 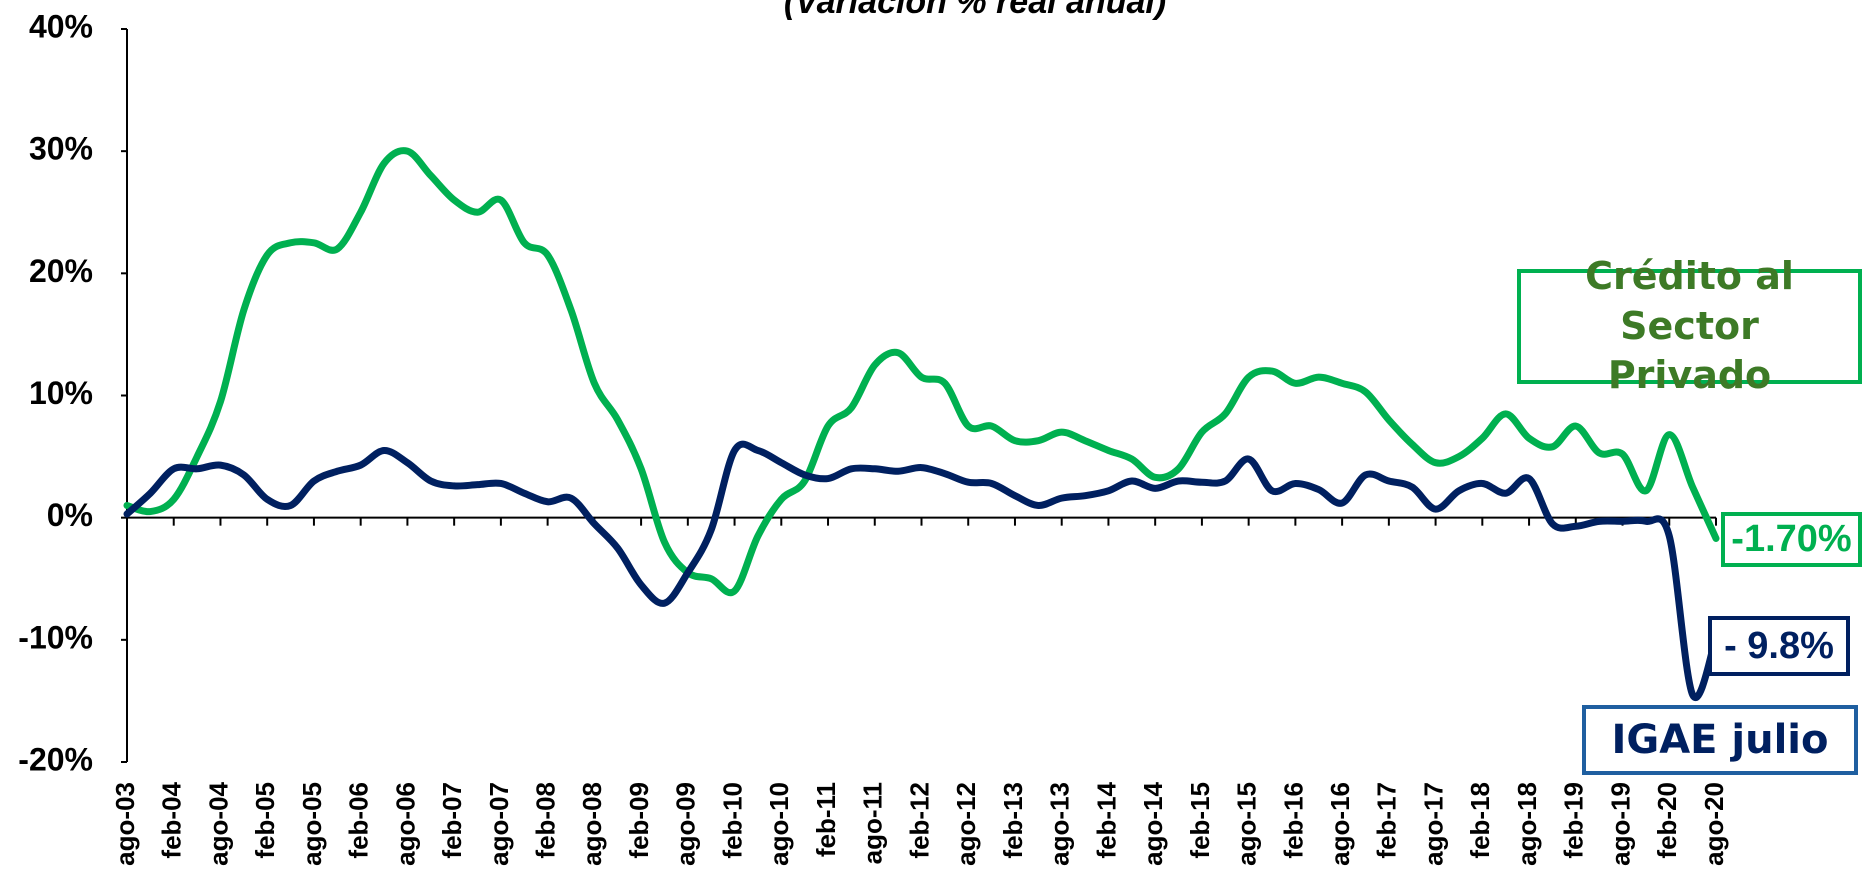 I want to click on x-tick-label: ago-15, so click(x=1247, y=824).